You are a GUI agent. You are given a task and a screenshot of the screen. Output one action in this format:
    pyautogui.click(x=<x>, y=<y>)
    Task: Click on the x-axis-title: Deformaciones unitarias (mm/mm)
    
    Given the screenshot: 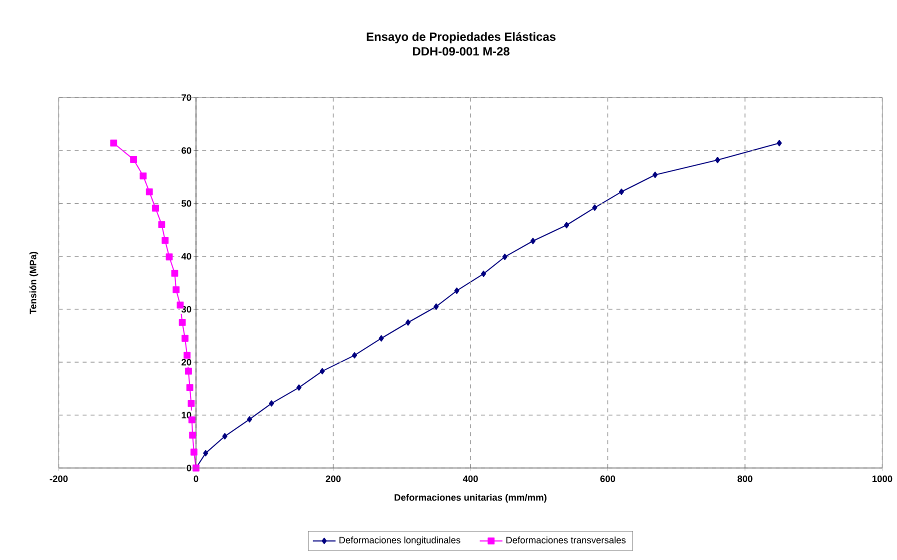 What is the action you would take?
    pyautogui.click(x=470, y=498)
    